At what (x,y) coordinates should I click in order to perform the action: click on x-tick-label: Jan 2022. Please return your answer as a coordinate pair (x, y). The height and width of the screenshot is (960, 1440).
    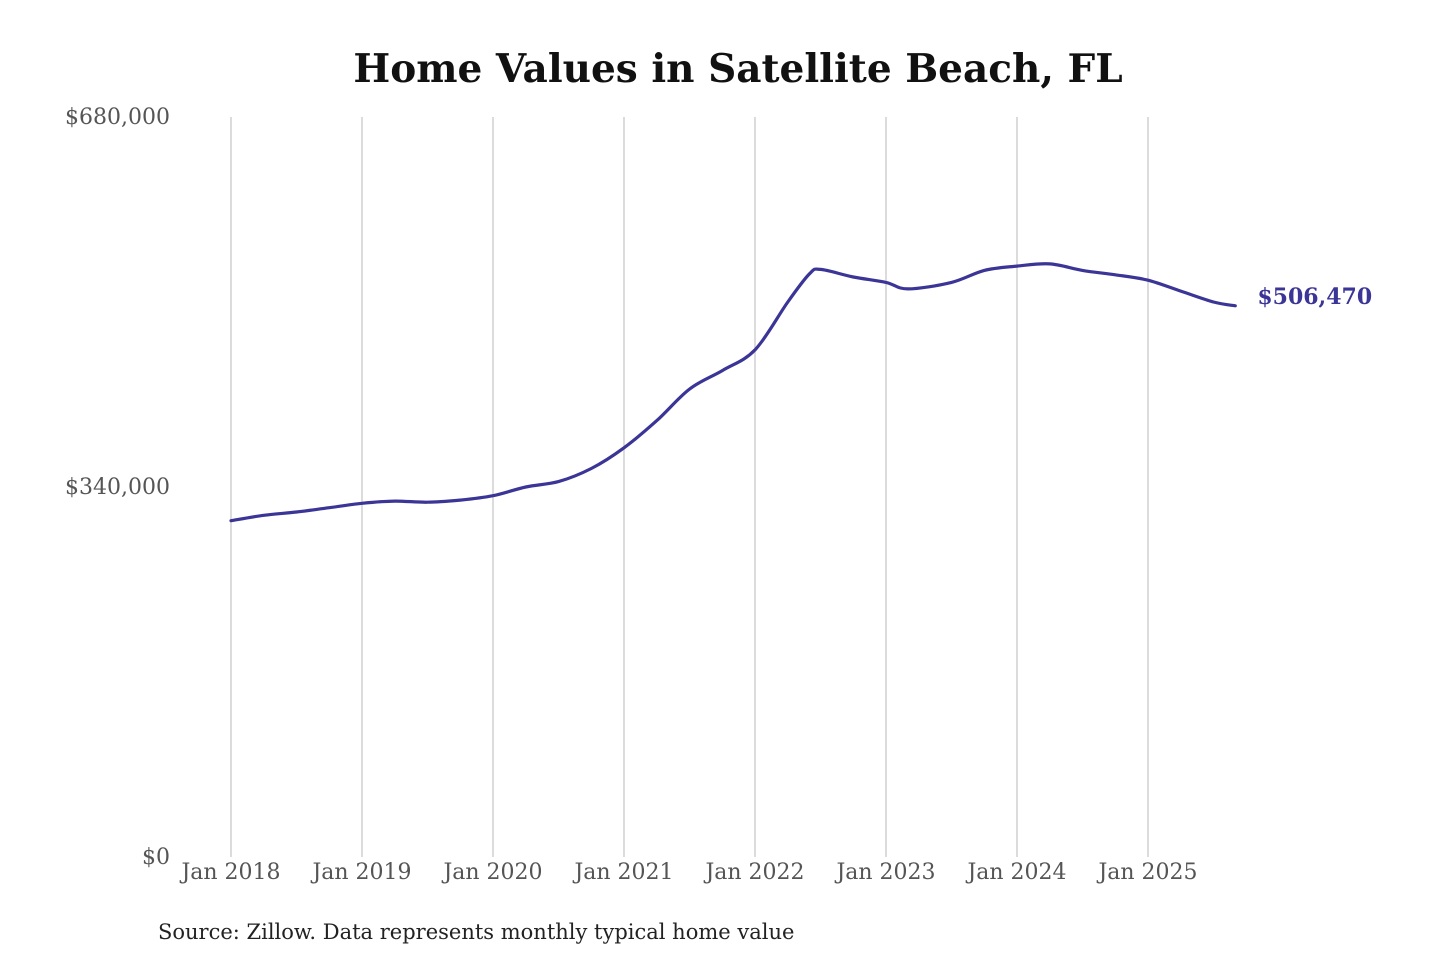
    Looking at the image, I should click on (753, 872).